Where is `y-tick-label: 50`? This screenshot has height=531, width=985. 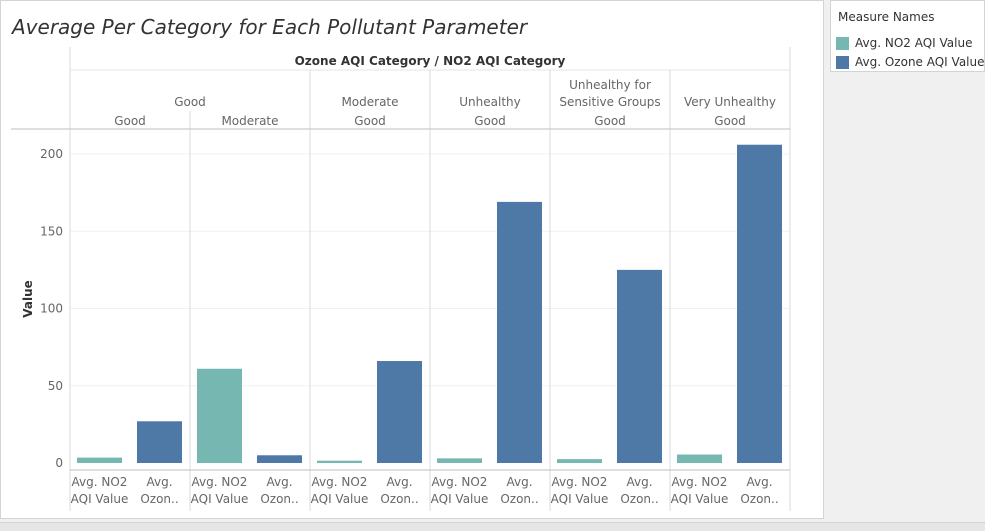
y-tick-label: 50 is located at coordinates (55, 386).